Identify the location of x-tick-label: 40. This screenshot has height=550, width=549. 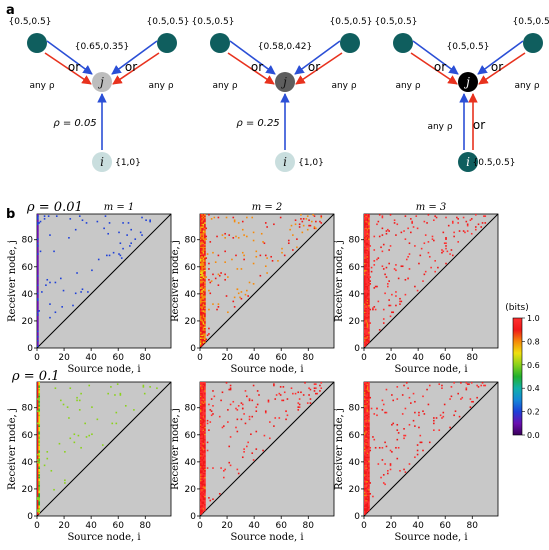
(418, 358).